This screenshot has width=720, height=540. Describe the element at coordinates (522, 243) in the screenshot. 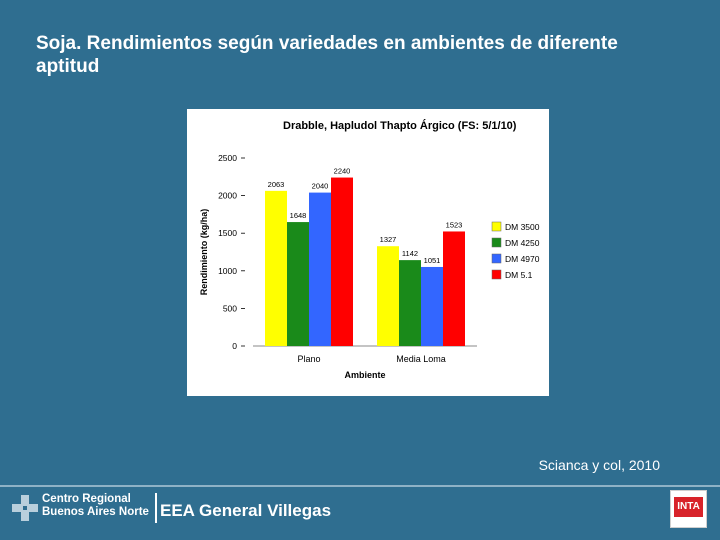

I see `legend-label: DM 4250` at that location.